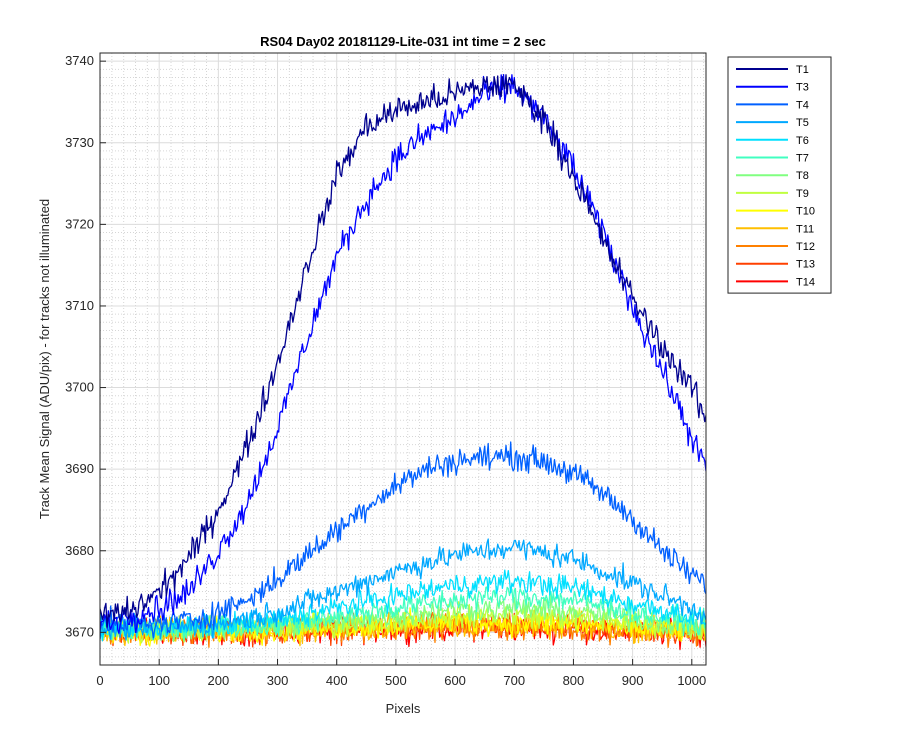 This screenshot has height=750, width=900. Describe the element at coordinates (514, 680) in the screenshot. I see `x-tick-label: 700` at that location.